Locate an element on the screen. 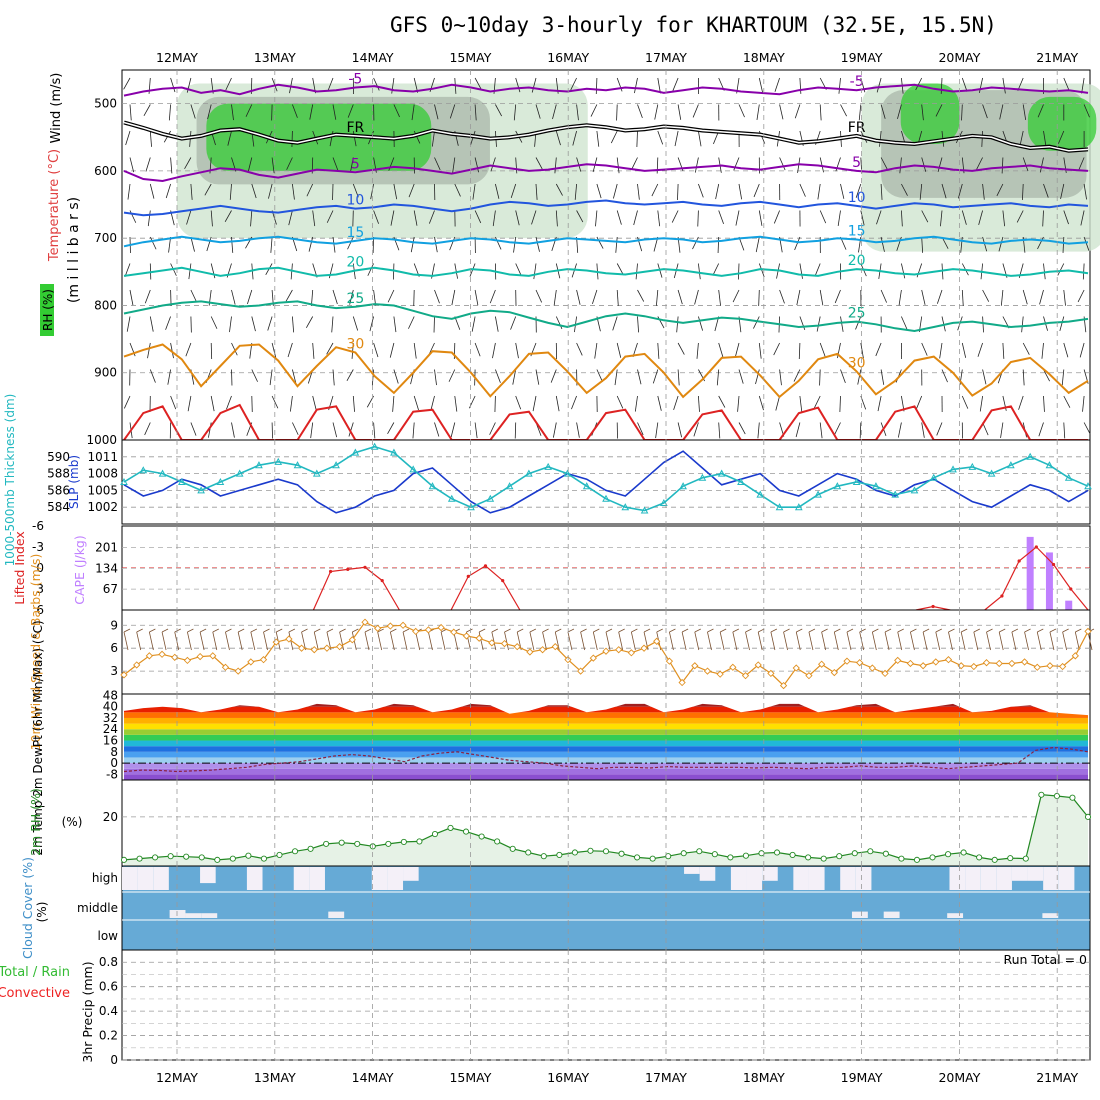  temp-2m-axis-label: 2m Temp 2m DewPt (6hr Min/Max) (°C) is located at coordinates (38, 737).